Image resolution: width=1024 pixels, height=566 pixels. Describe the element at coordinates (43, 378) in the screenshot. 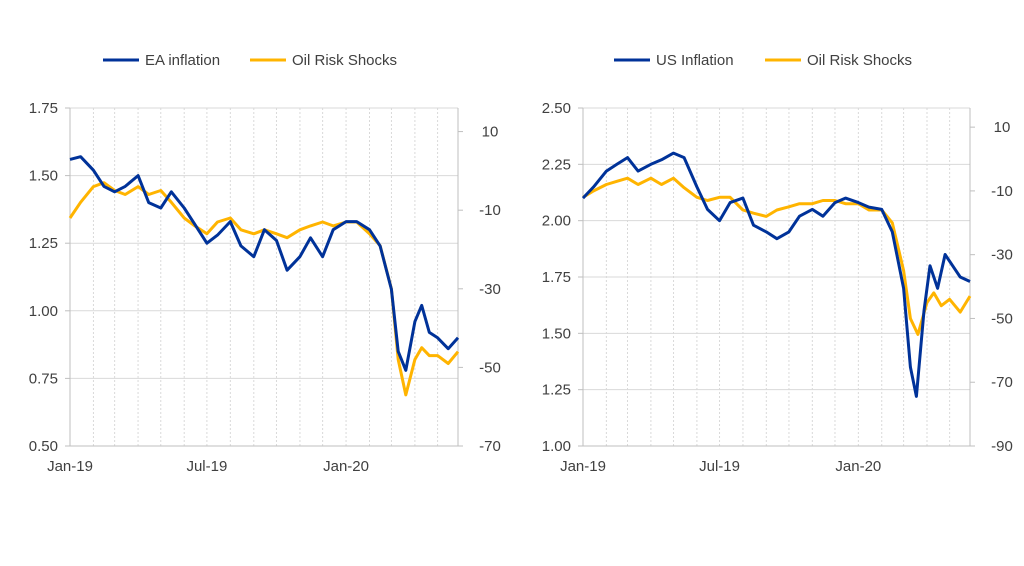

I see `y-left-tick-label: 0.75` at that location.